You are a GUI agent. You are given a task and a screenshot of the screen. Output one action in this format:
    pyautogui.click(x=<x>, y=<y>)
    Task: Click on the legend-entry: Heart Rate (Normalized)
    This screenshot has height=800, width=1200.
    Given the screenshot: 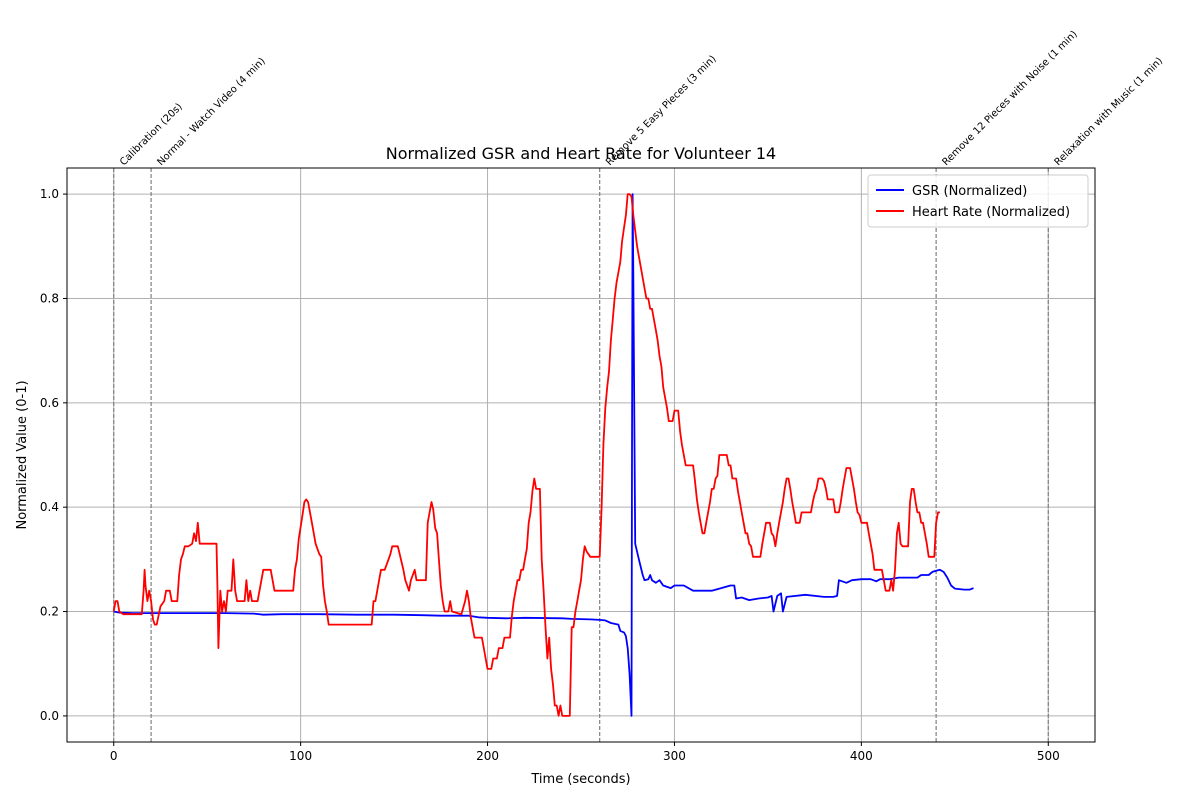 What is the action you would take?
    pyautogui.click(x=991, y=212)
    